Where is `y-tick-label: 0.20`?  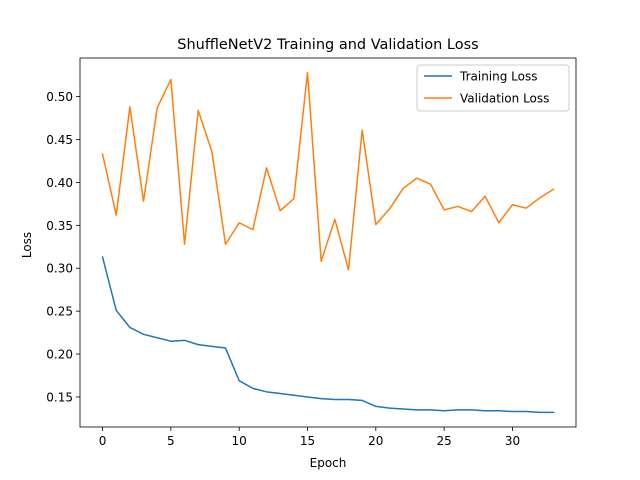
y-tick-label: 0.20 is located at coordinates (59, 355).